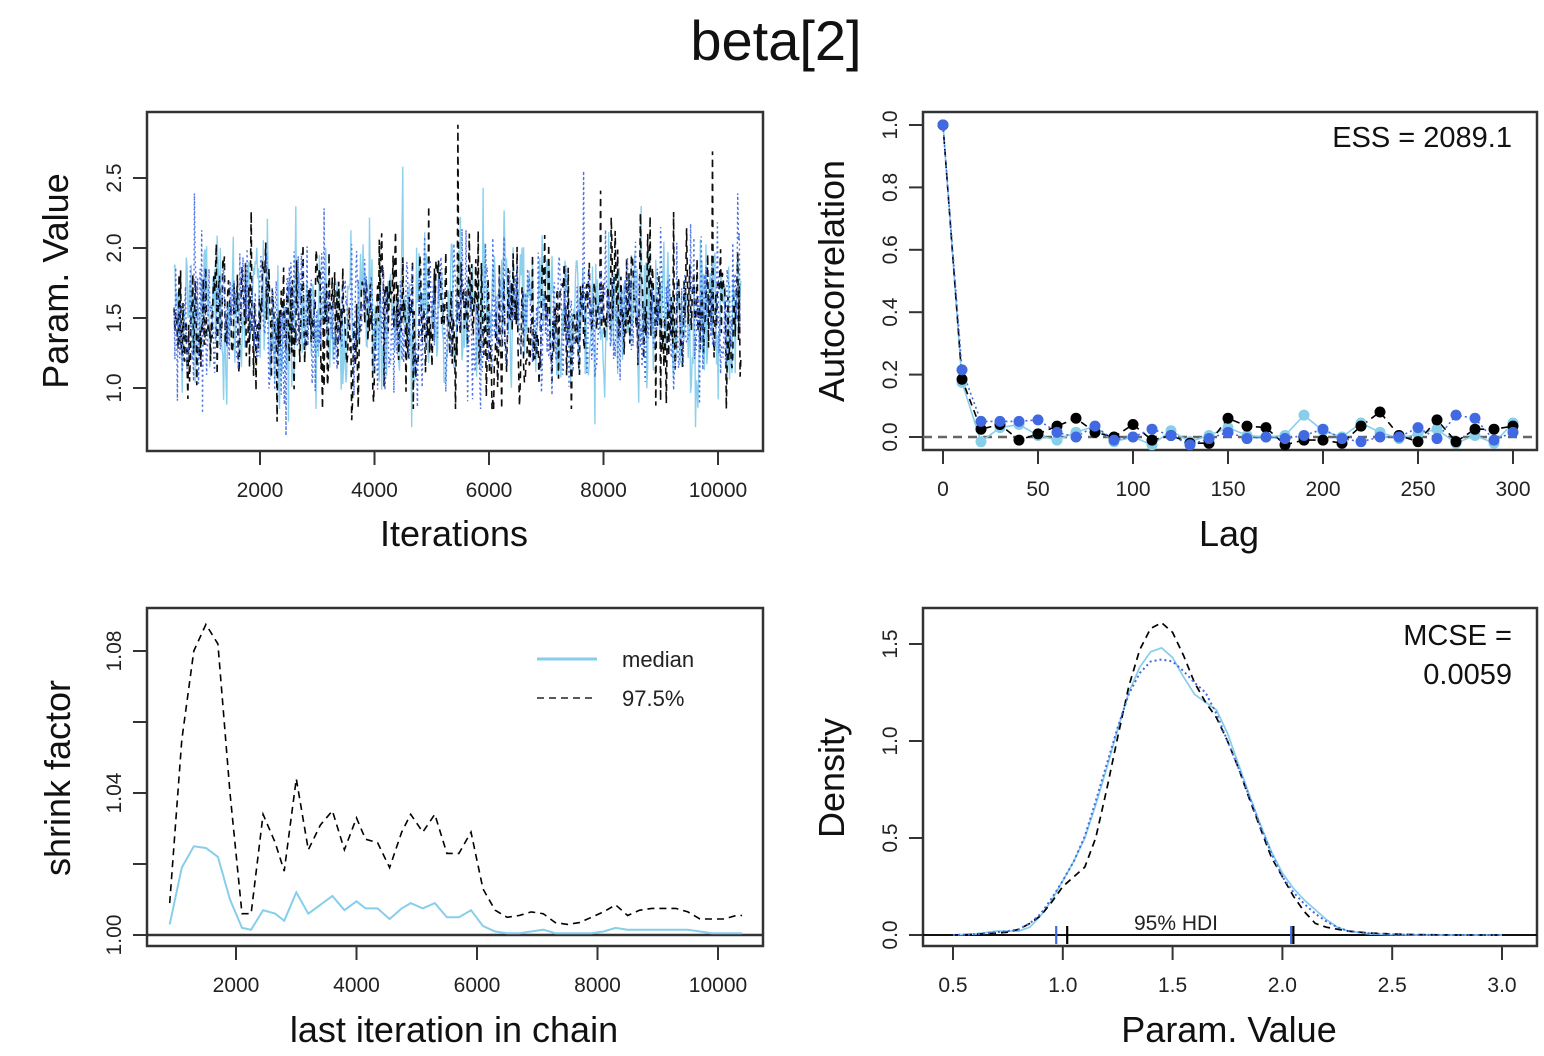  I want to click on acf-x-tick-label: 200, so click(1322, 489).